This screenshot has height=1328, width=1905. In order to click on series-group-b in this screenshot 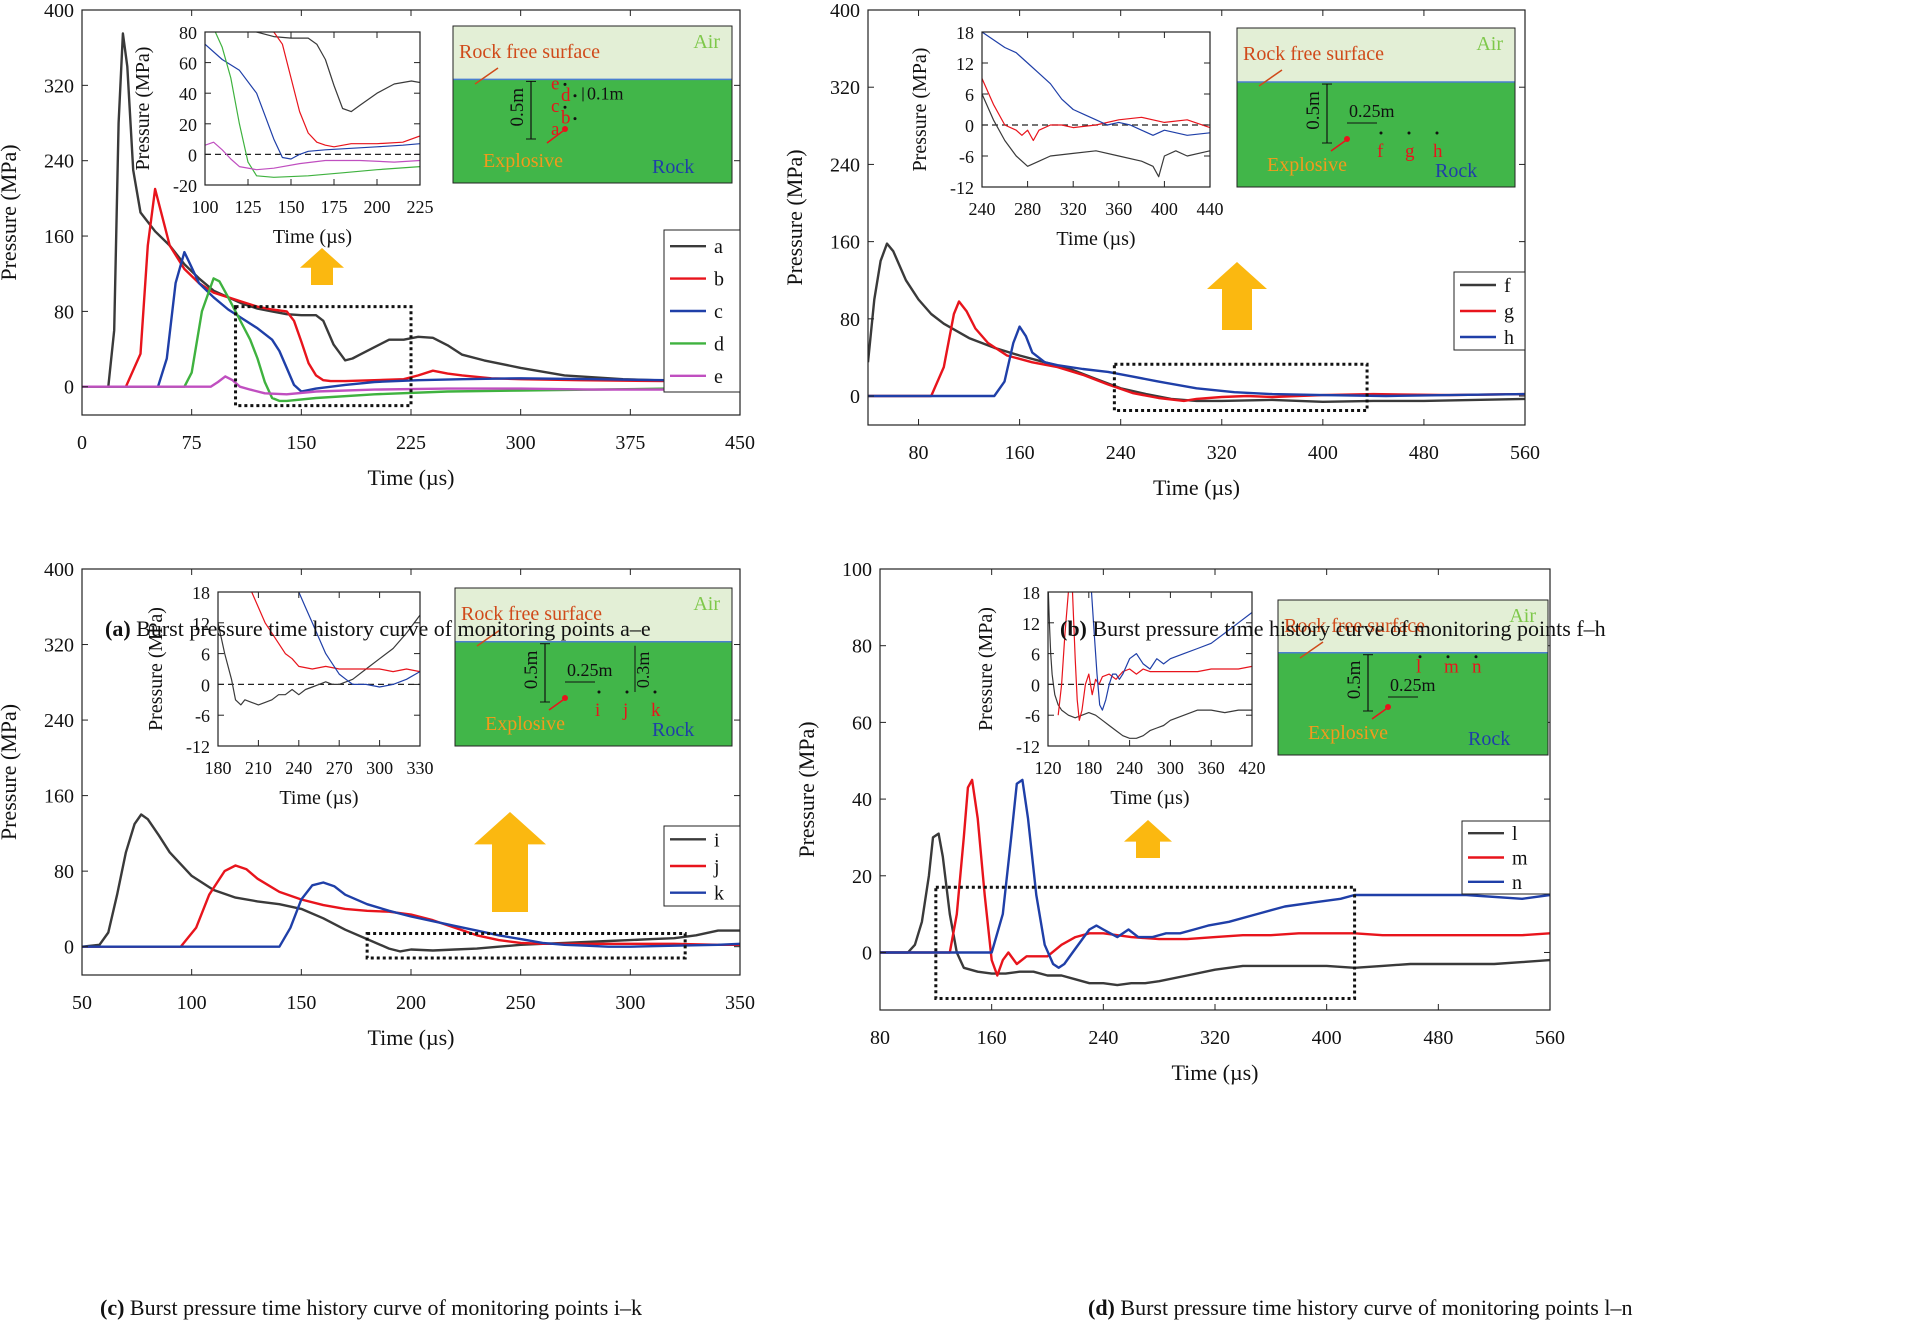, I will do `click(1196, 322)`.